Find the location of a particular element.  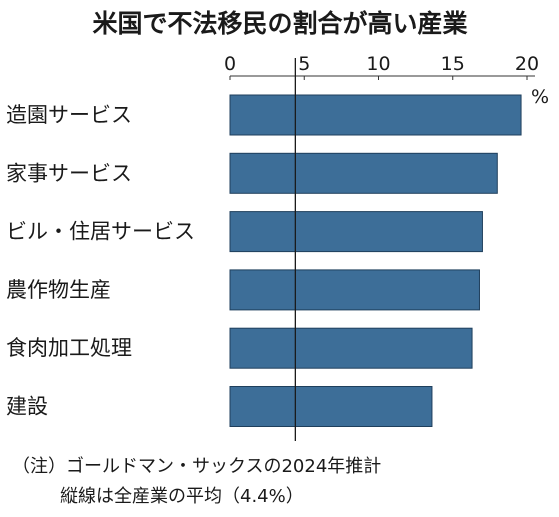

category-label: 食肉加工処理 is located at coordinates (69, 348).